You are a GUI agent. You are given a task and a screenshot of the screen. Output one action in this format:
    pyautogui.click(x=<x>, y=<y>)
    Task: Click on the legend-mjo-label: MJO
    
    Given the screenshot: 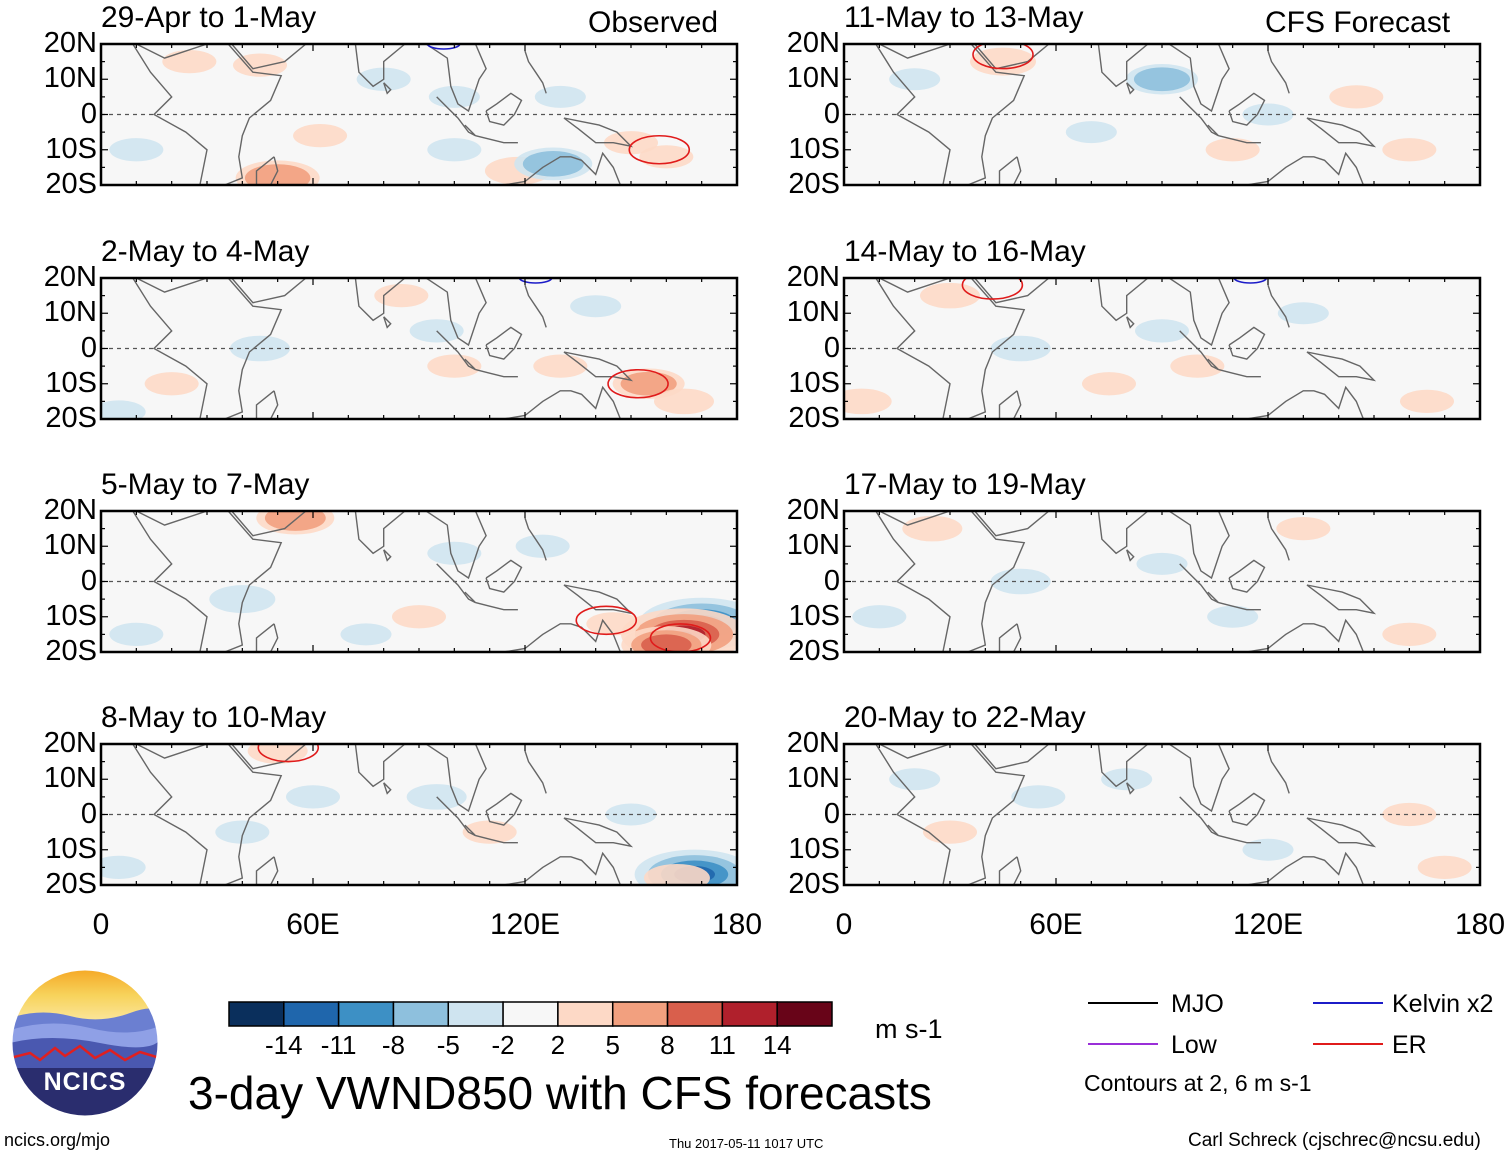 What is the action you would take?
    pyautogui.click(x=1197, y=1004)
    